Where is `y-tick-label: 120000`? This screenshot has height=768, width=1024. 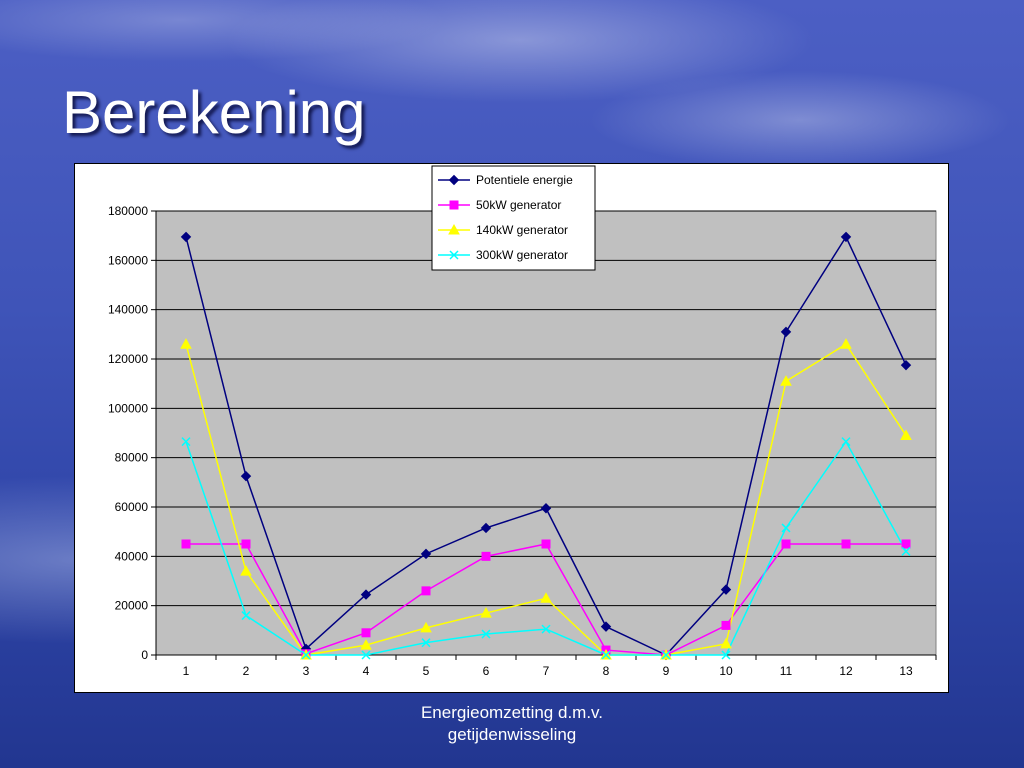
y-tick-label: 120000 is located at coordinates (128, 359).